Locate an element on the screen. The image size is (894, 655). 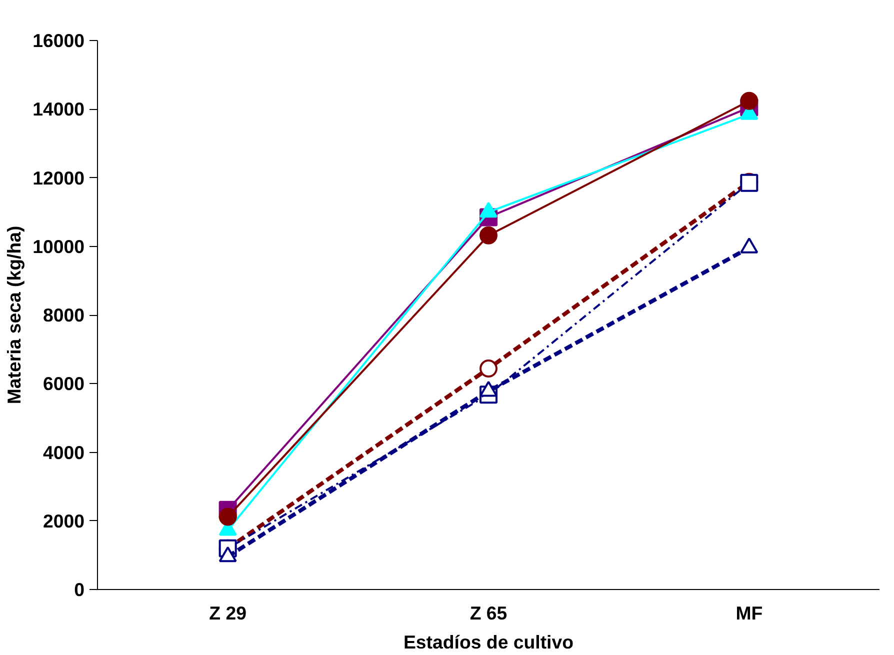
y-tick-label: 4000 is located at coordinates (63, 452).